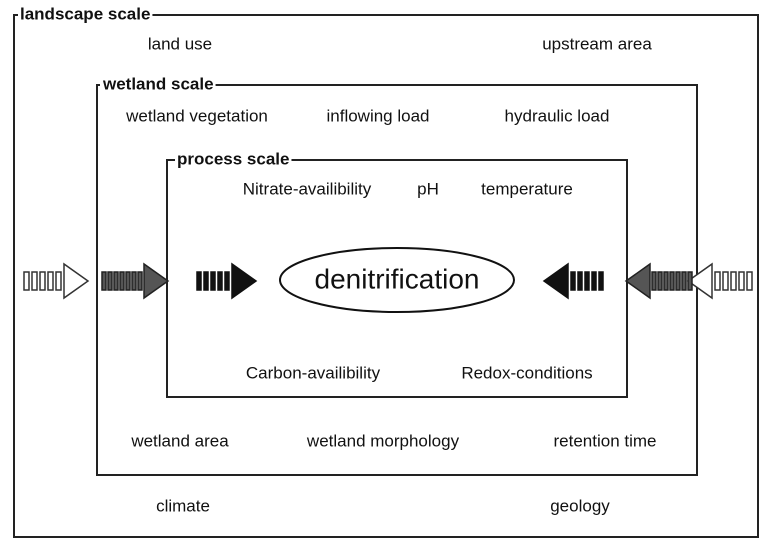 The height and width of the screenshot is (542, 771). Describe the element at coordinates (313, 372) in the screenshot. I see `factor: Carbon-availibility` at that location.